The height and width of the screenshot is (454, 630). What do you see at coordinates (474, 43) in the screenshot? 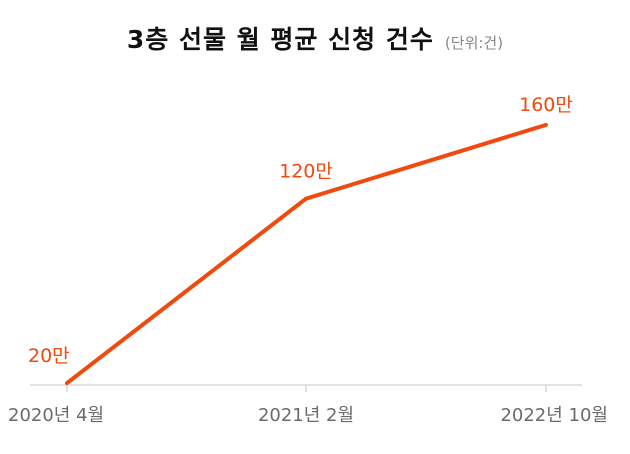
I see `unit-note: (단위:건)` at bounding box center [474, 43].